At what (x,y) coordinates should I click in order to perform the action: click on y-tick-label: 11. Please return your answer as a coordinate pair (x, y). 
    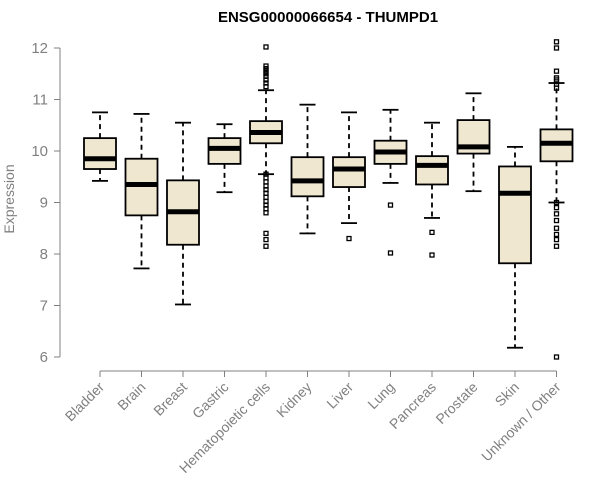
    Looking at the image, I should click on (40, 100).